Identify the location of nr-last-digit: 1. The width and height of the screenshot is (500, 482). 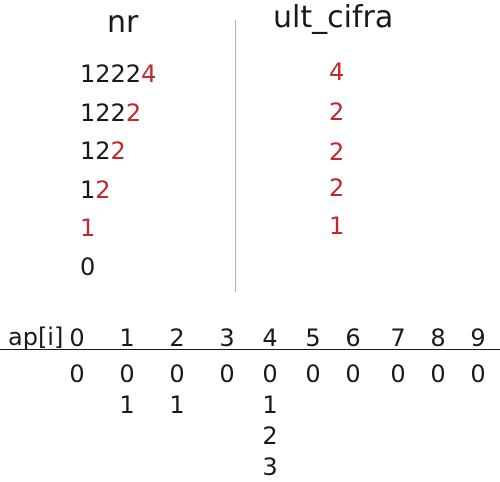
(88, 228).